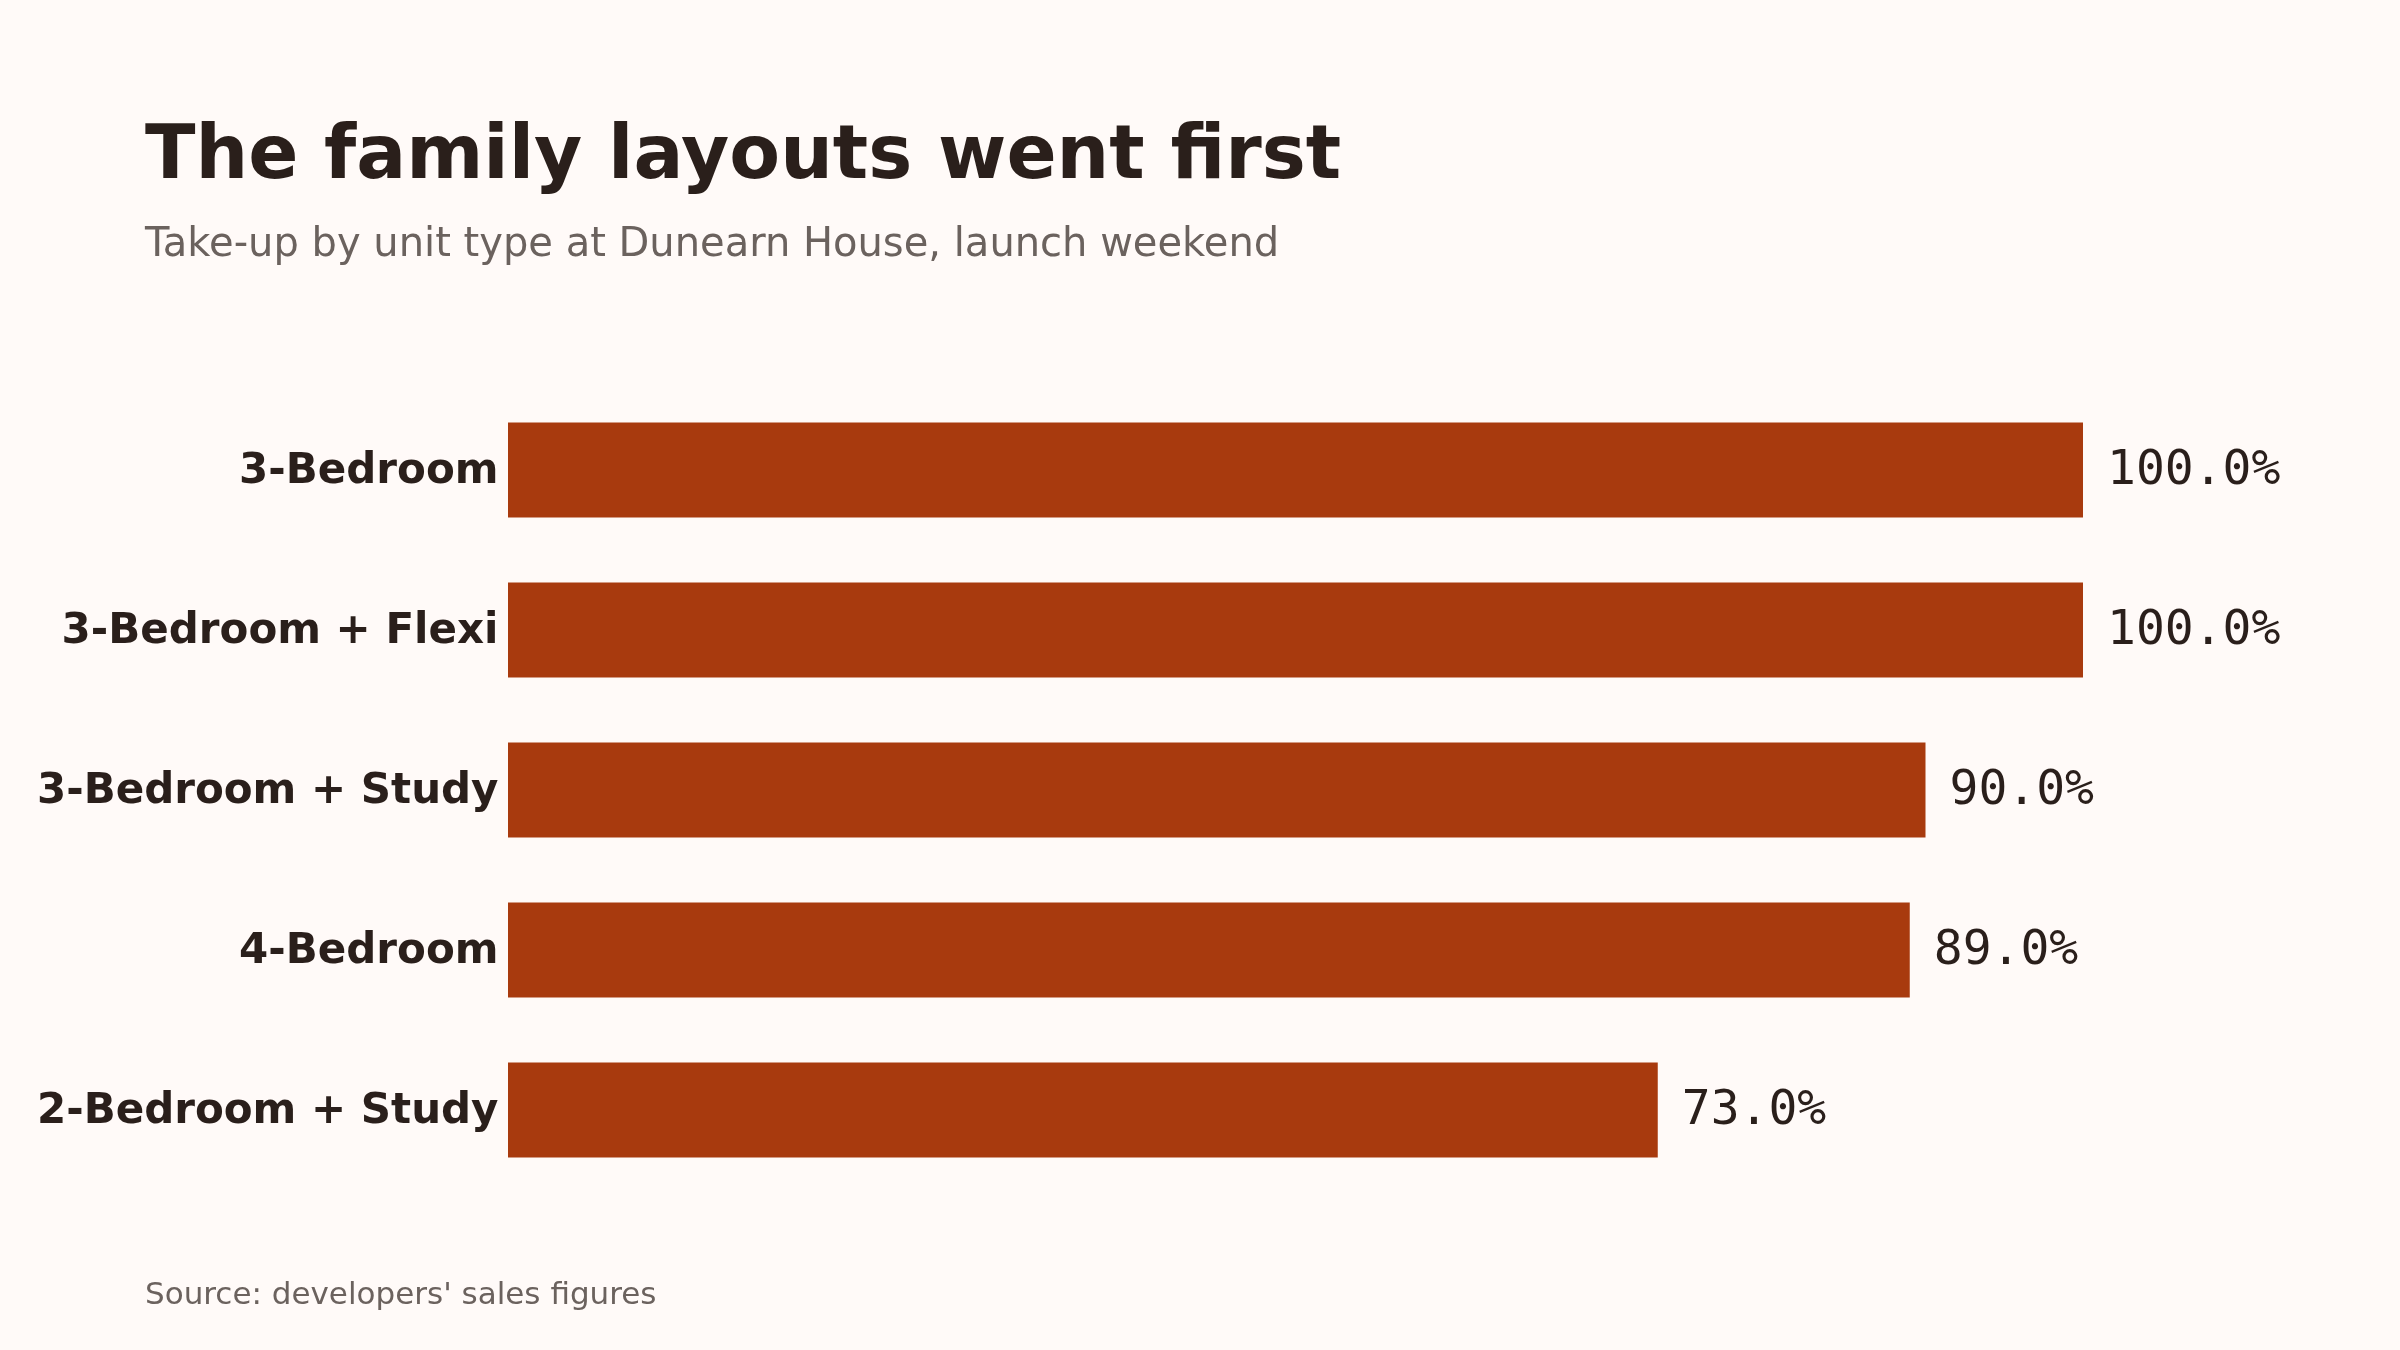 The width and height of the screenshot is (2400, 1350). What do you see at coordinates (401, 1293) in the screenshot?
I see `source-note: Source: developers' sales figures` at bounding box center [401, 1293].